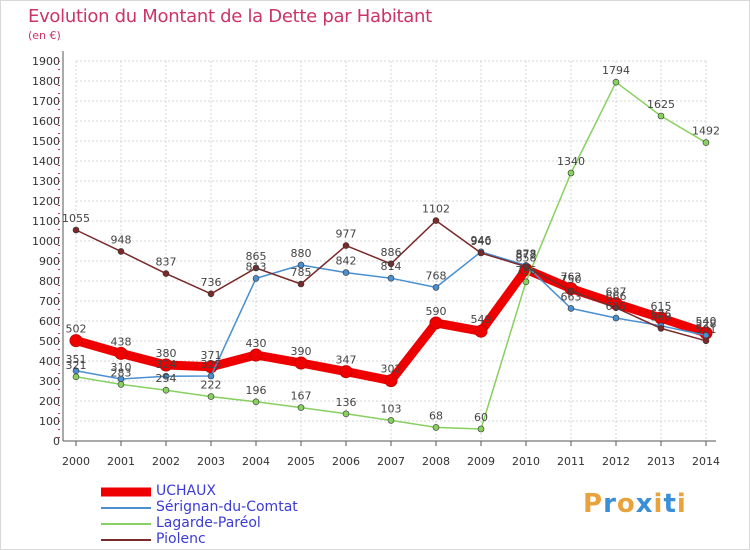 Image resolution: width=750 pixels, height=550 pixels. Describe the element at coordinates (186, 491) in the screenshot. I see `legend-label: UCHAUX` at that location.